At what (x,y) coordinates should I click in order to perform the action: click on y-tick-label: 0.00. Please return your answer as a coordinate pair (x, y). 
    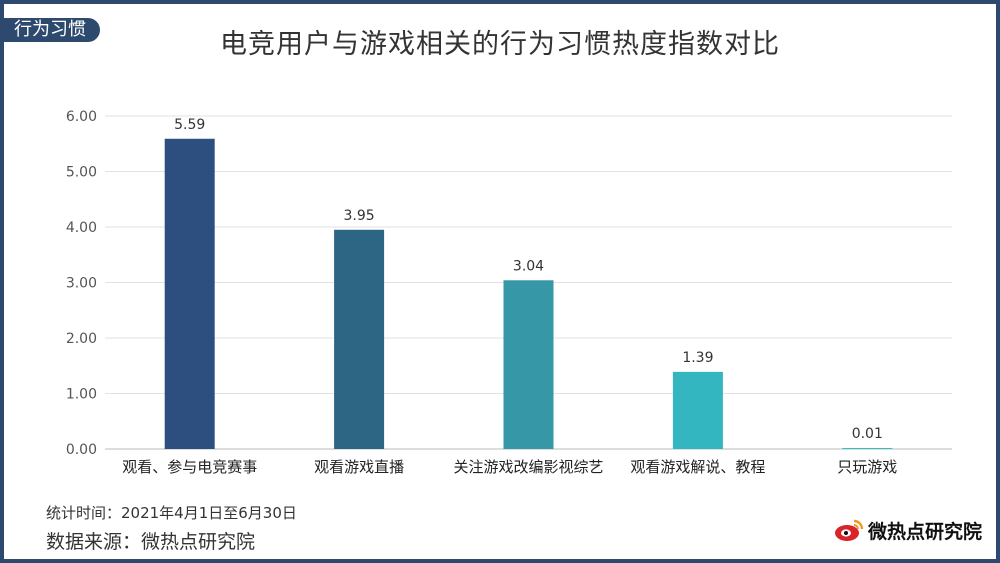
    Looking at the image, I should click on (81, 450).